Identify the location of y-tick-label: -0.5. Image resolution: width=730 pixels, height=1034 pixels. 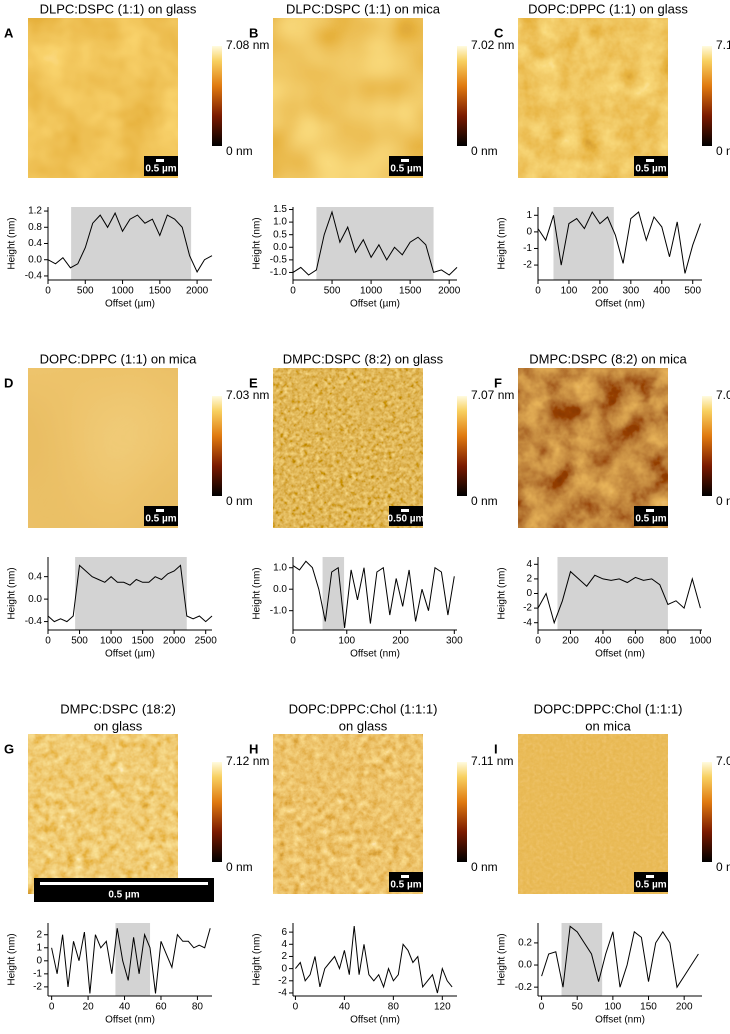
(279, 260).